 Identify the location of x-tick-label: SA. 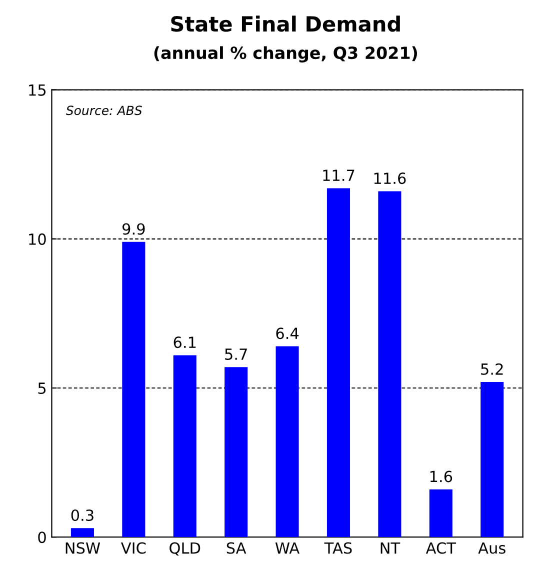
(236, 548).